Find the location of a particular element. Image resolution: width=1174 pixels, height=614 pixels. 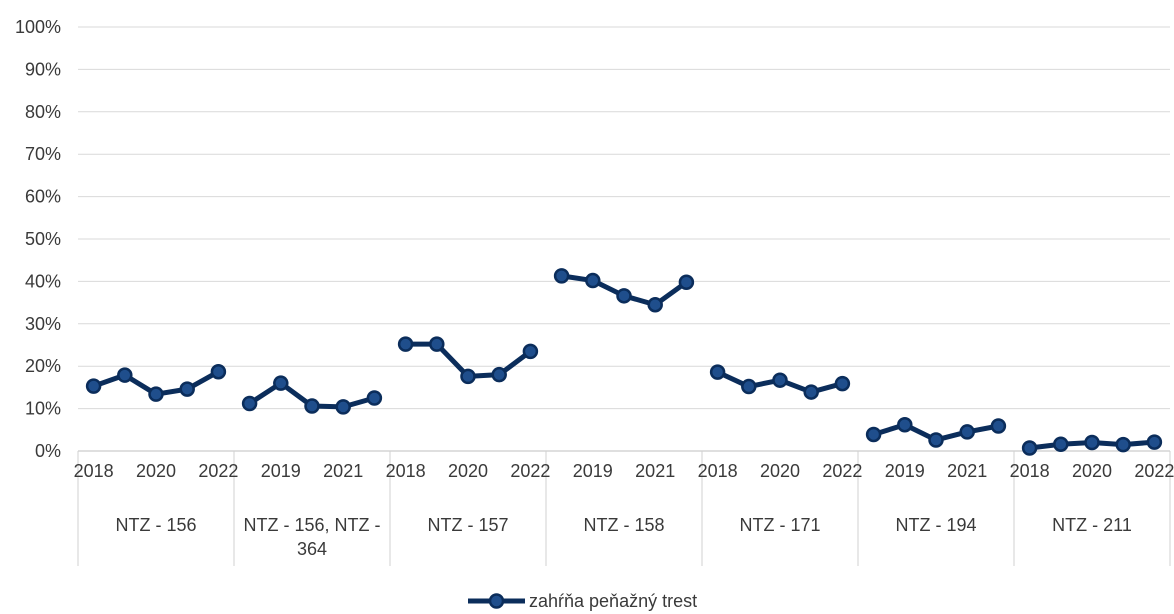

group-label: NTZ - 158 is located at coordinates (623, 525).